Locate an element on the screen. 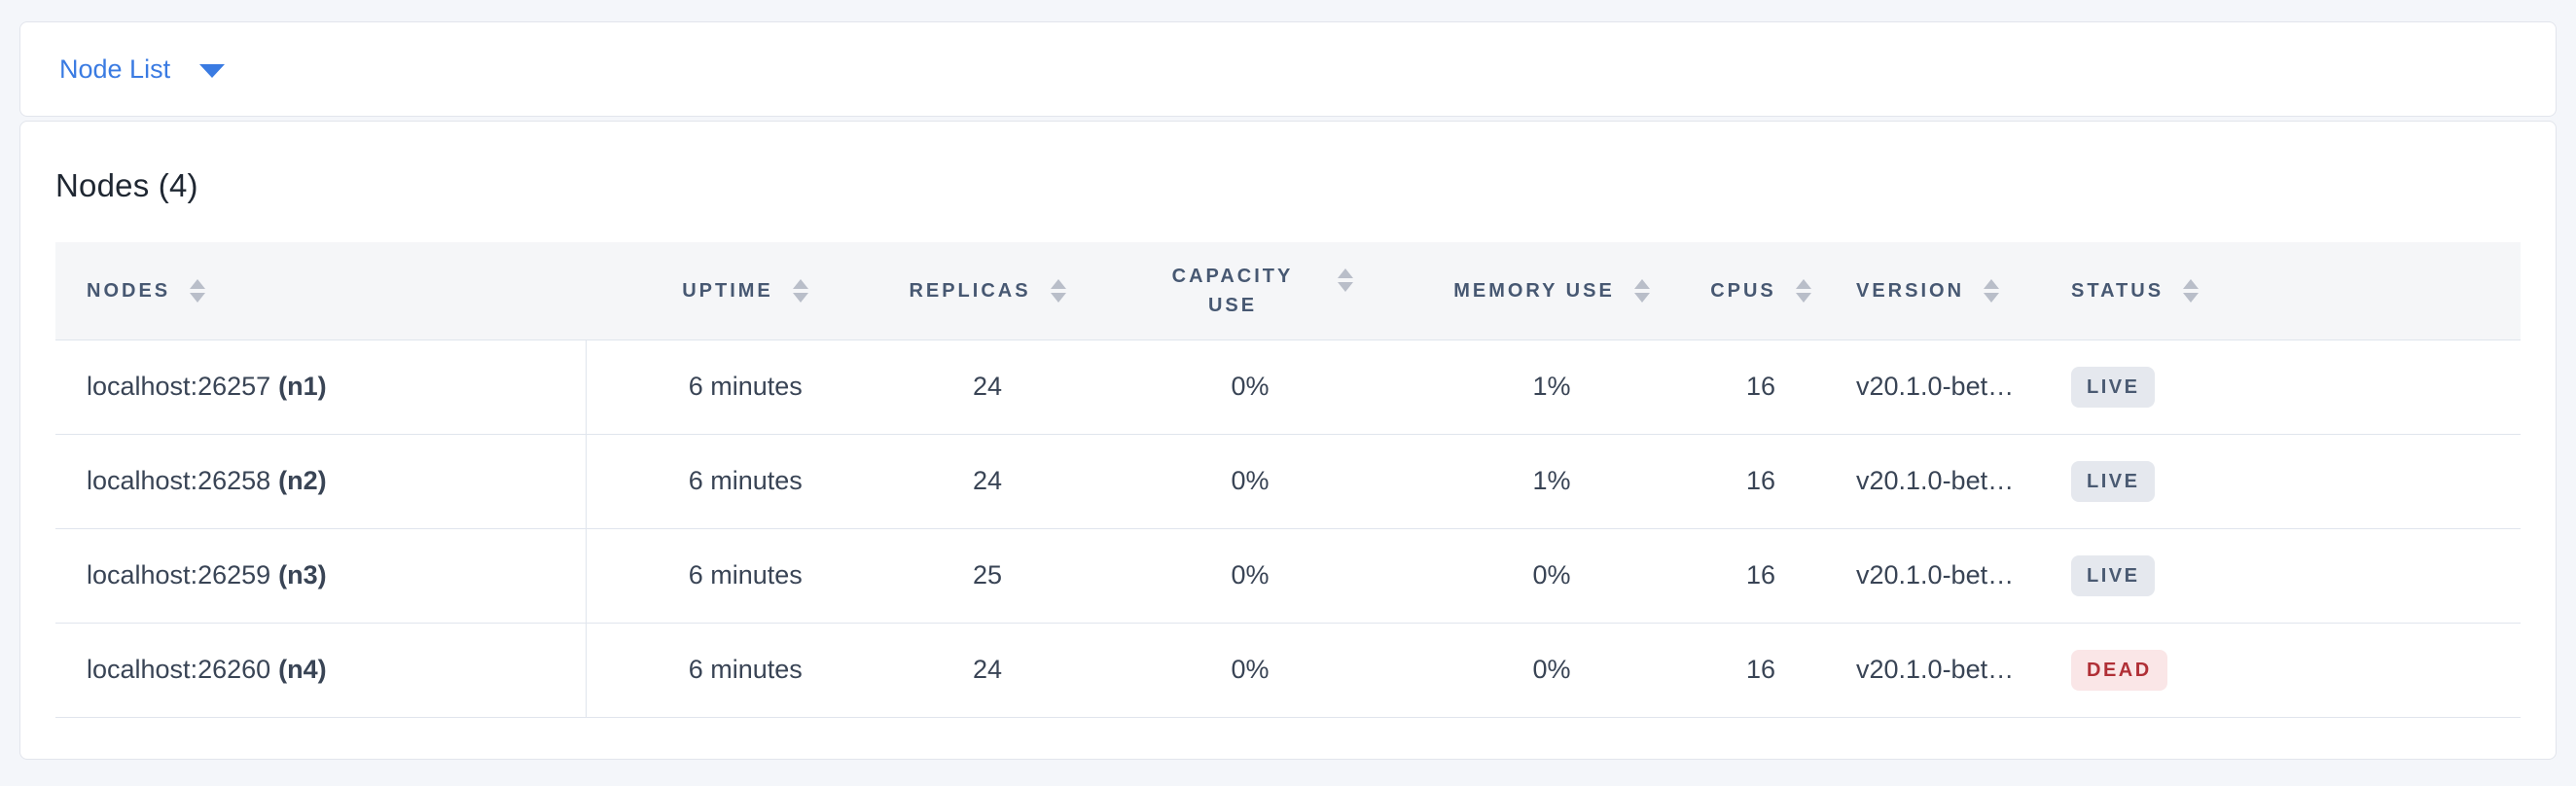  node-id: (n1) is located at coordinates (302, 386).